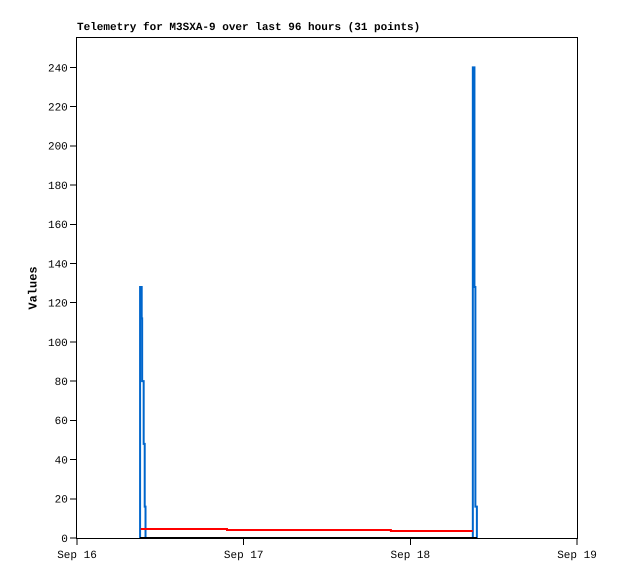 The image size is (618, 579). Describe the element at coordinates (58, 265) in the screenshot. I see `y-tick-label: 140` at that location.